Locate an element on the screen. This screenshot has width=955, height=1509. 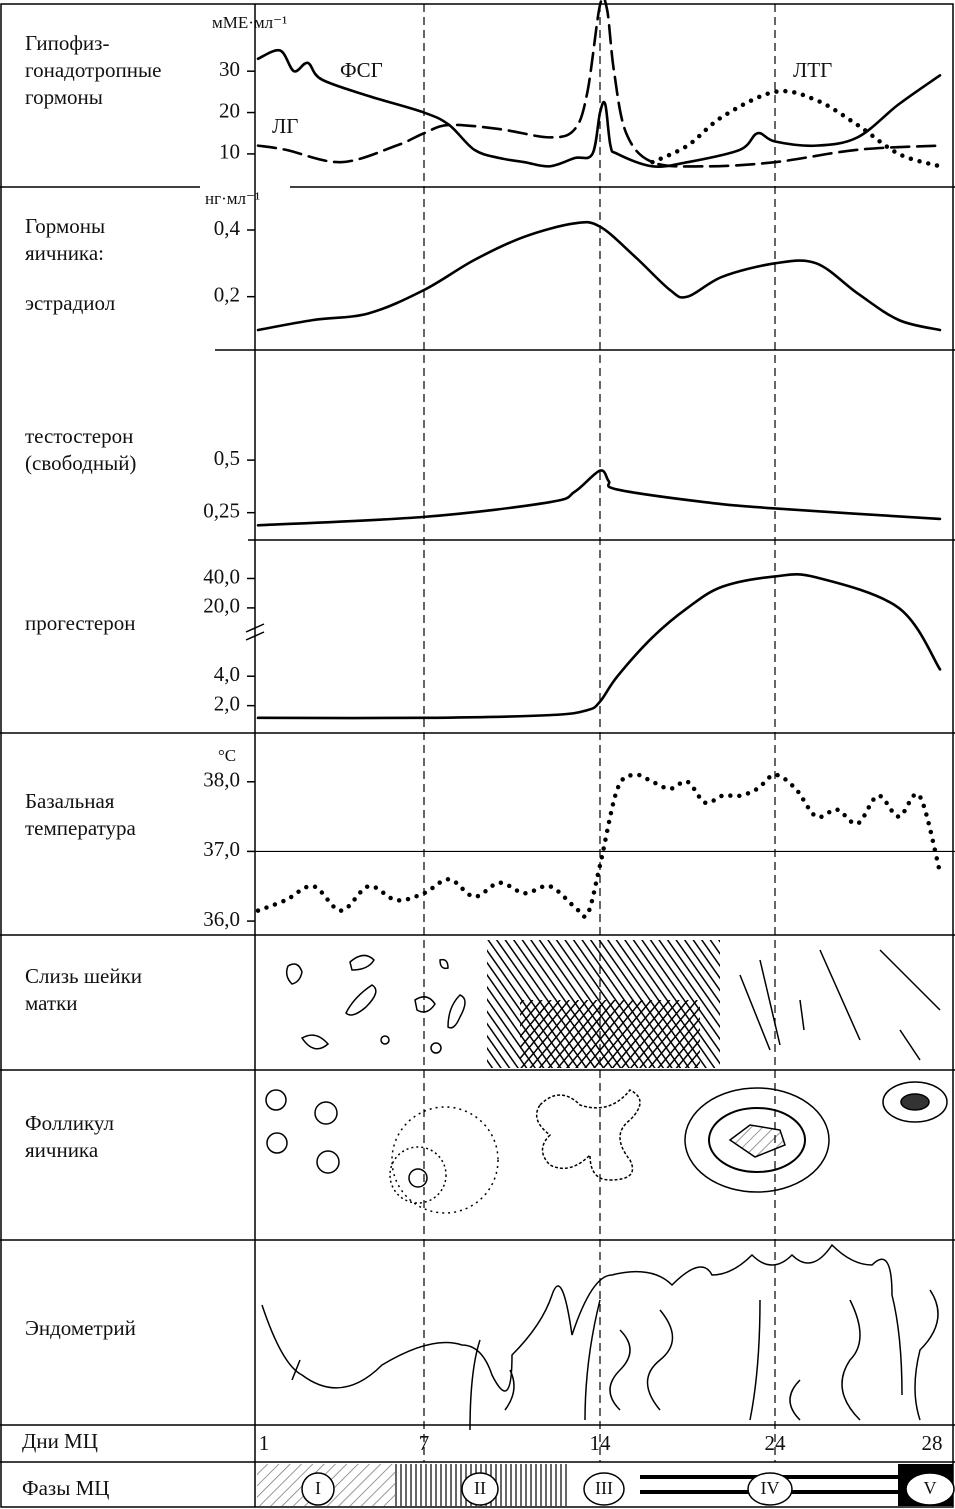
unit-label: °C is located at coordinates (227, 755).